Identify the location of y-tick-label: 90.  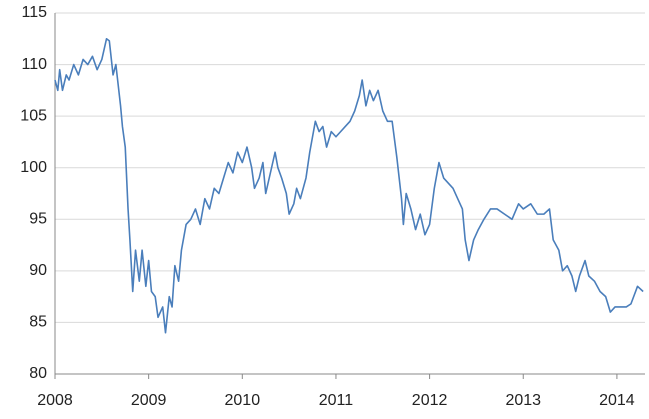
(38, 270).